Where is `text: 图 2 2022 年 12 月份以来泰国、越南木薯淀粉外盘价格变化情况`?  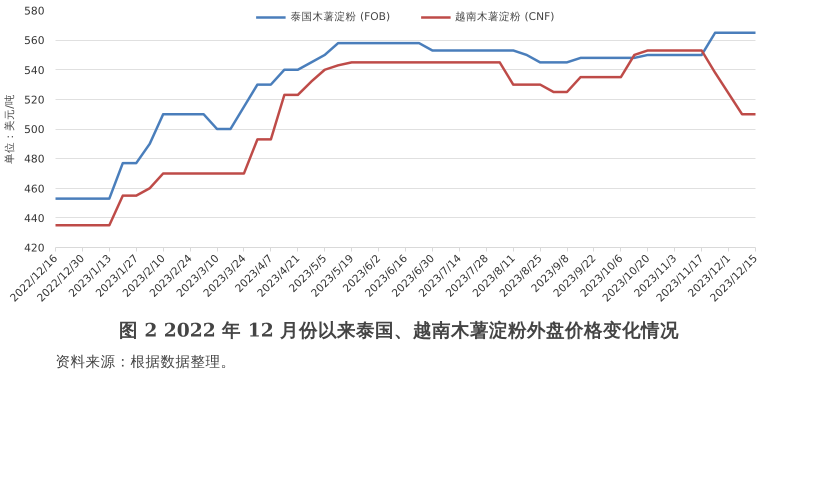 text: 图 2 2022 年 12 月份以来泰国、越南木薯淀粉外盘价格变化情况 is located at coordinates (399, 331).